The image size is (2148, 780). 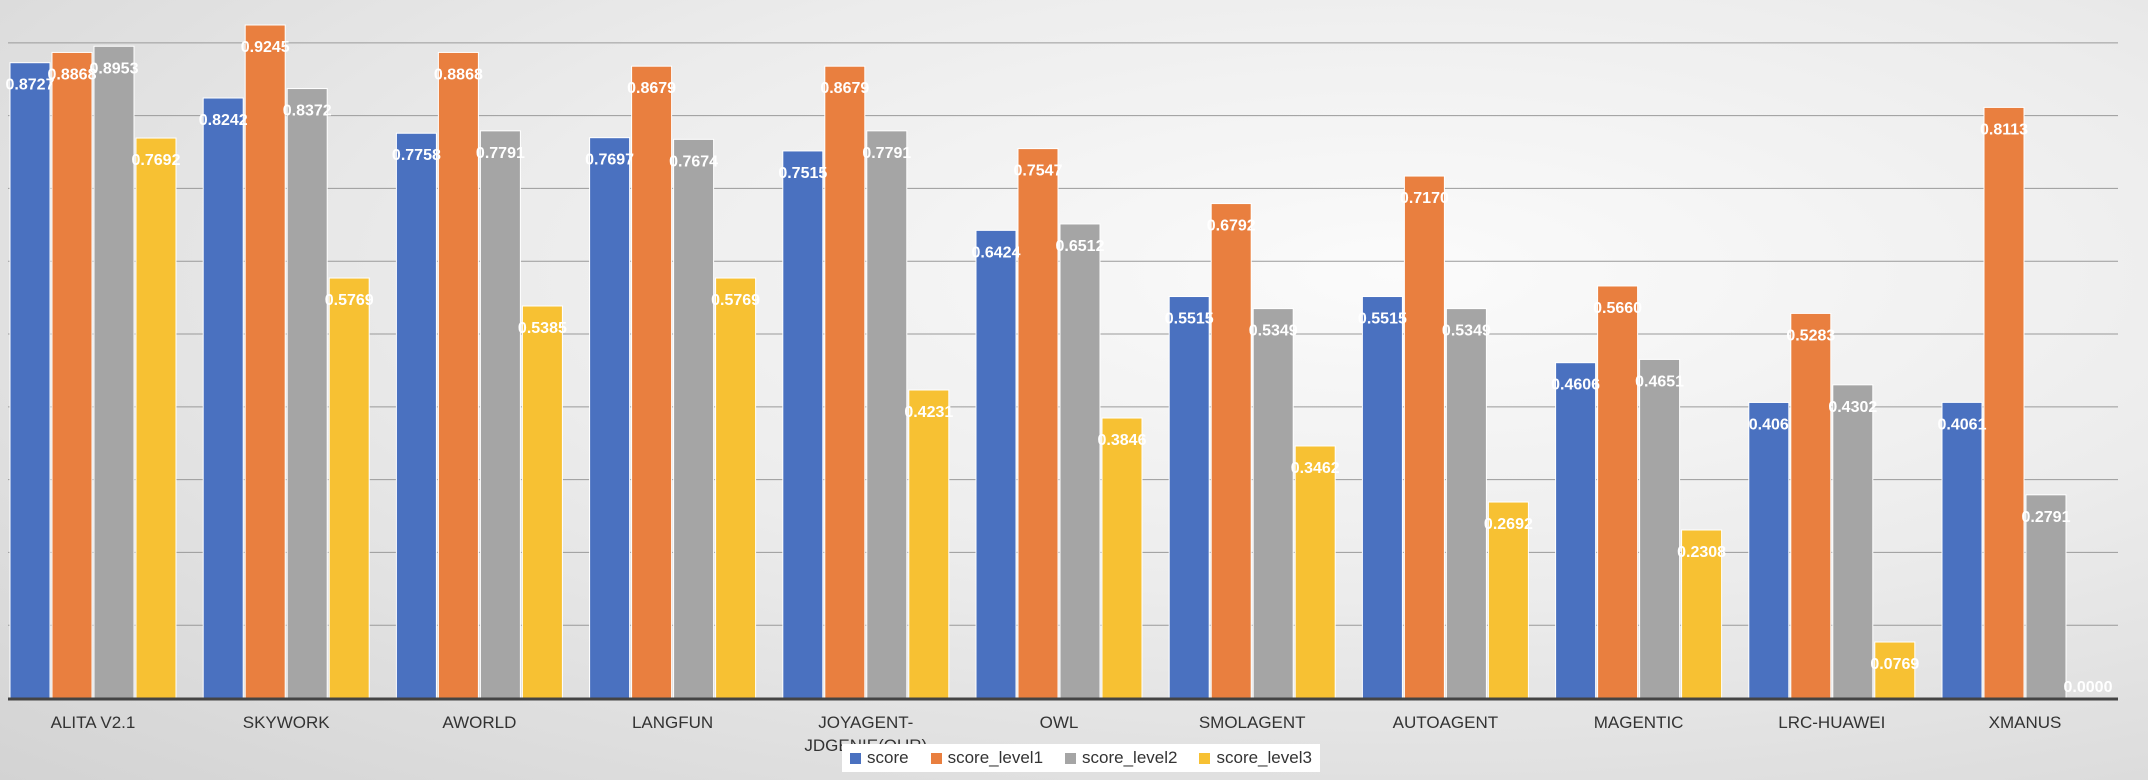 I want to click on legend-swatch-score-level2, so click(x=1071, y=758).